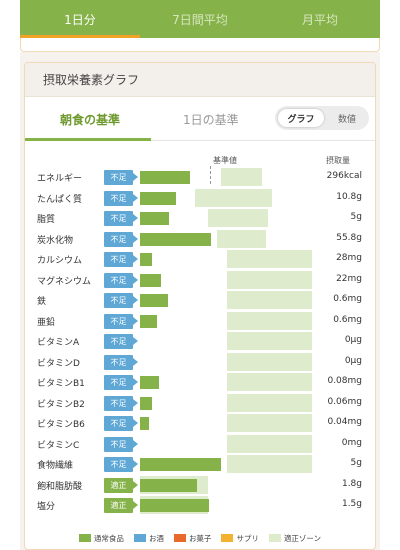 This screenshot has width=400, height=550. What do you see at coordinates (344, 381) in the screenshot?
I see `intake-amount: 0.08mg` at bounding box center [344, 381].